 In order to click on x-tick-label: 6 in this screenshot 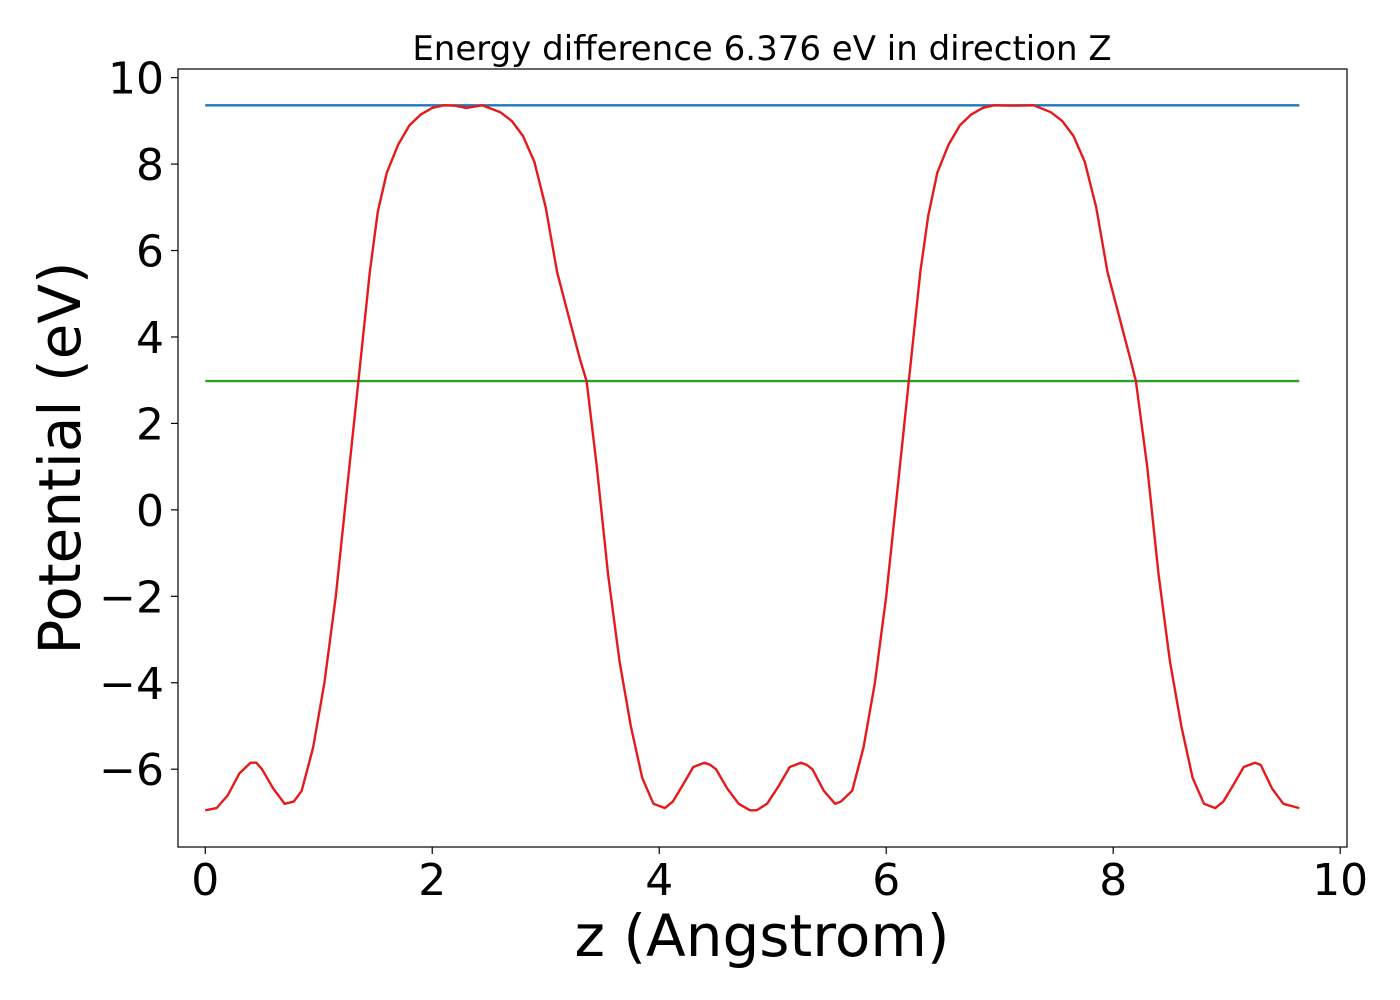, I will do `click(886, 880)`.